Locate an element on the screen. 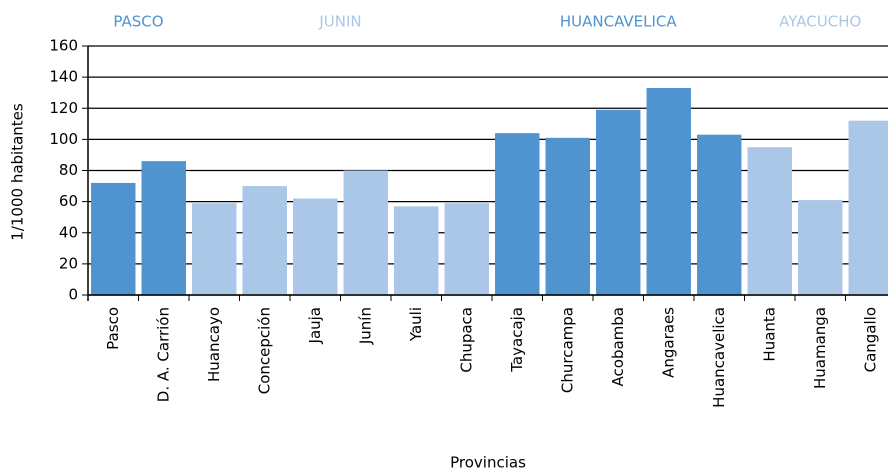 Image resolution: width=888 pixels, height=472 pixels. y-tick-label: 60 is located at coordinates (68, 201).